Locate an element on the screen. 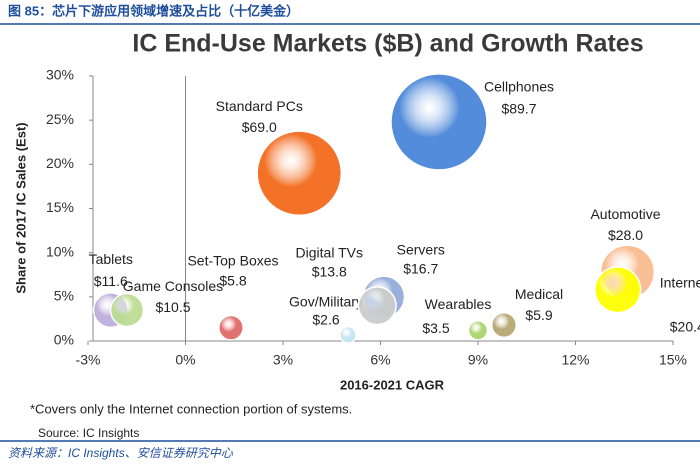 The height and width of the screenshot is (467, 700). y-tick-label: 30% is located at coordinates (60, 75).